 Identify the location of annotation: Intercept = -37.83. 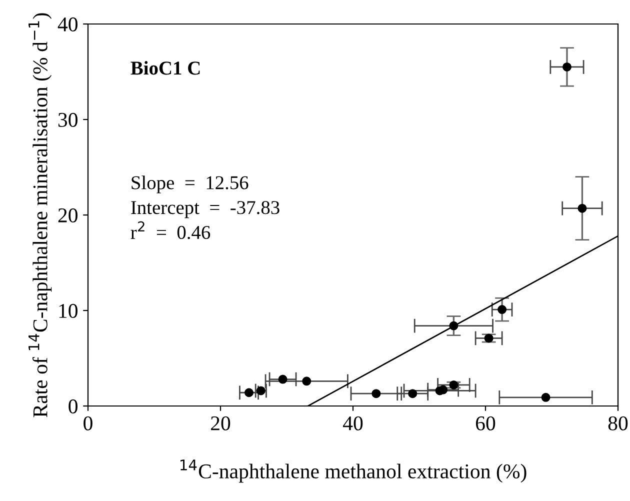
(205, 209).